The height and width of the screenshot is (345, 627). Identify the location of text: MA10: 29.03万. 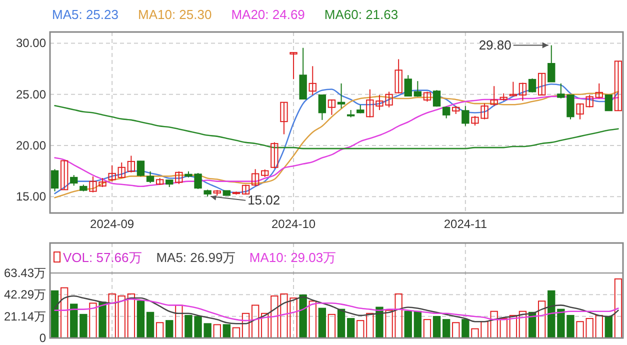
(292, 257).